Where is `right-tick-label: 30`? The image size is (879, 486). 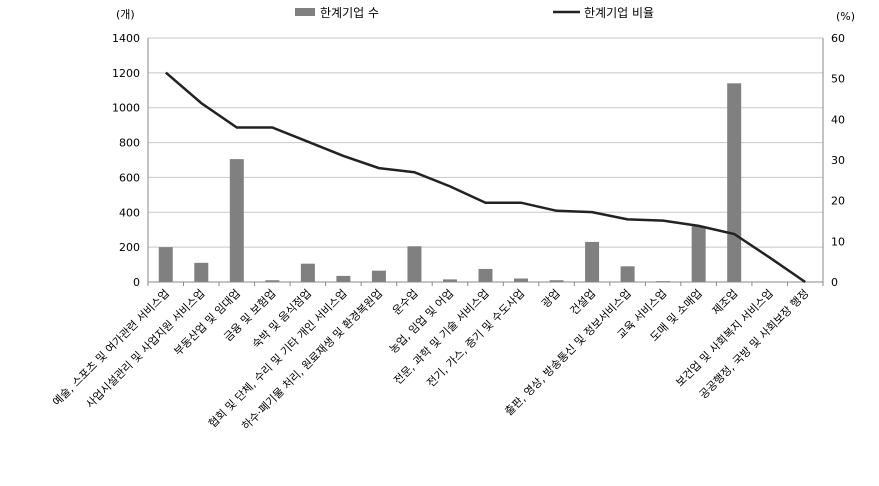
right-tick-label: 30 is located at coordinates (838, 160).